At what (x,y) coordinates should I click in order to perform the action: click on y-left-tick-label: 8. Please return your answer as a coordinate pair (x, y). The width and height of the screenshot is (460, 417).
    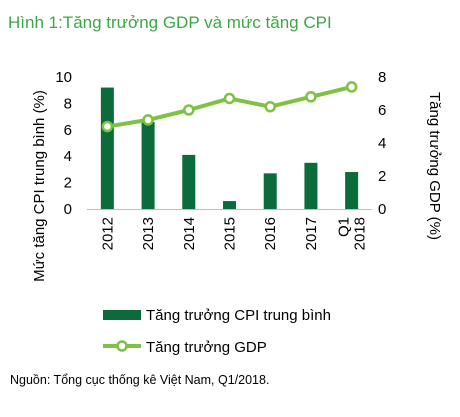
    Looking at the image, I should click on (68, 103).